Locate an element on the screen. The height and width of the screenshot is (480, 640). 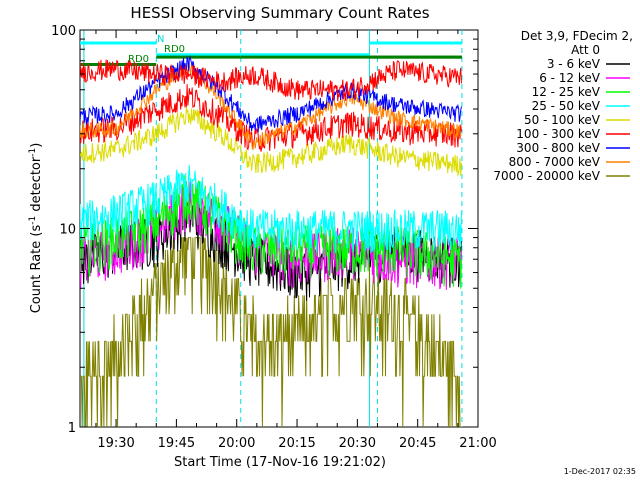
footer-timestamp: 1-Dec-2017 02:35 is located at coordinates (600, 471).